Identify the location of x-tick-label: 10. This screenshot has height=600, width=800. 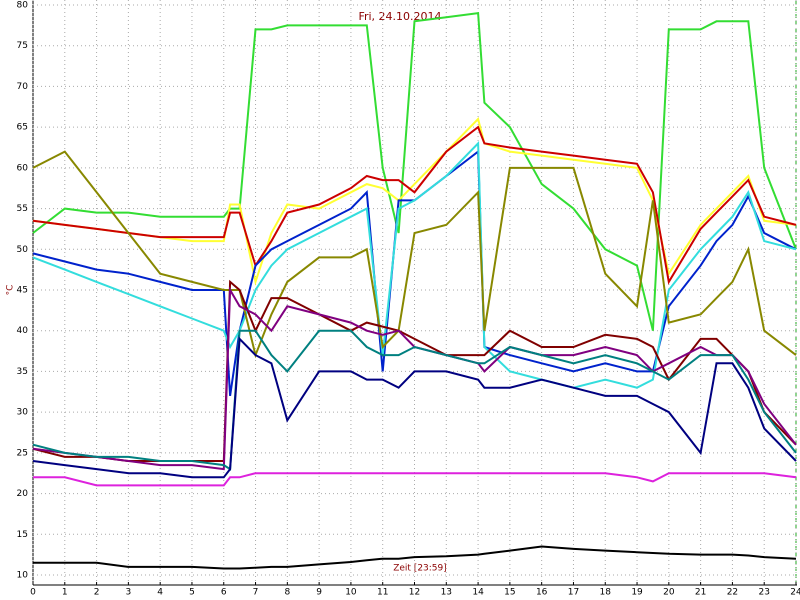
(351, 593).